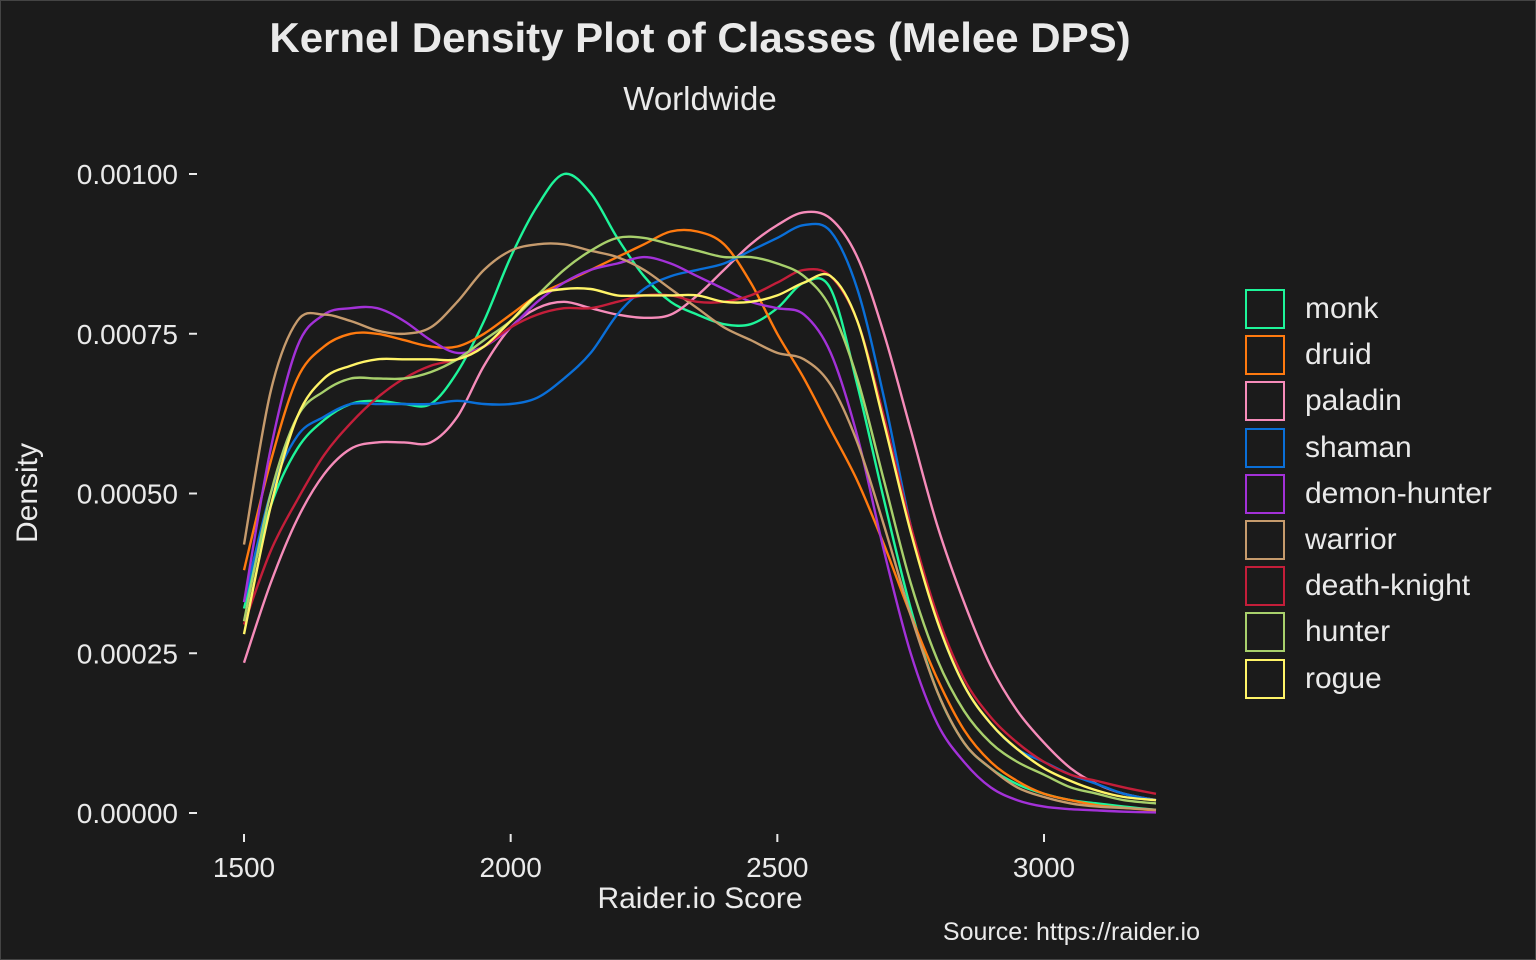 The image size is (1536, 960). What do you see at coordinates (1265, 678) in the screenshot?
I see `legend-key-rogue` at bounding box center [1265, 678].